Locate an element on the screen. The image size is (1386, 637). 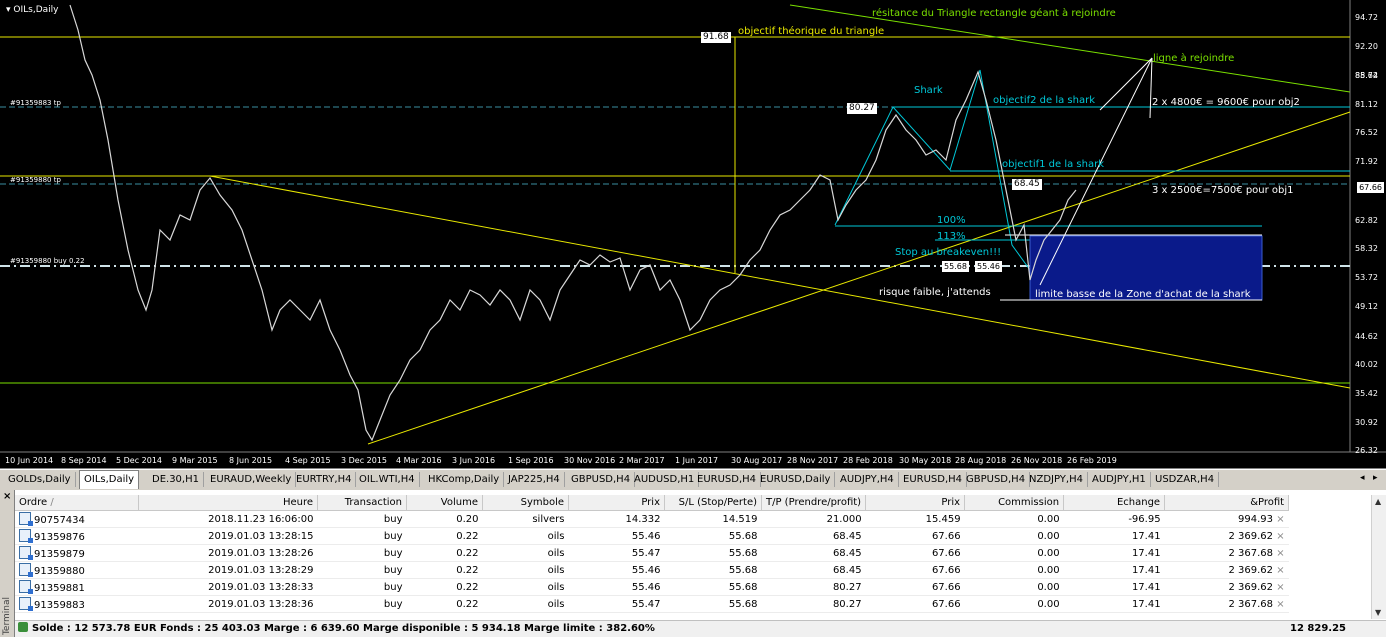
tab-nzdjpy-h4: NZDJPY,H4 is located at coordinates (1056, 479).